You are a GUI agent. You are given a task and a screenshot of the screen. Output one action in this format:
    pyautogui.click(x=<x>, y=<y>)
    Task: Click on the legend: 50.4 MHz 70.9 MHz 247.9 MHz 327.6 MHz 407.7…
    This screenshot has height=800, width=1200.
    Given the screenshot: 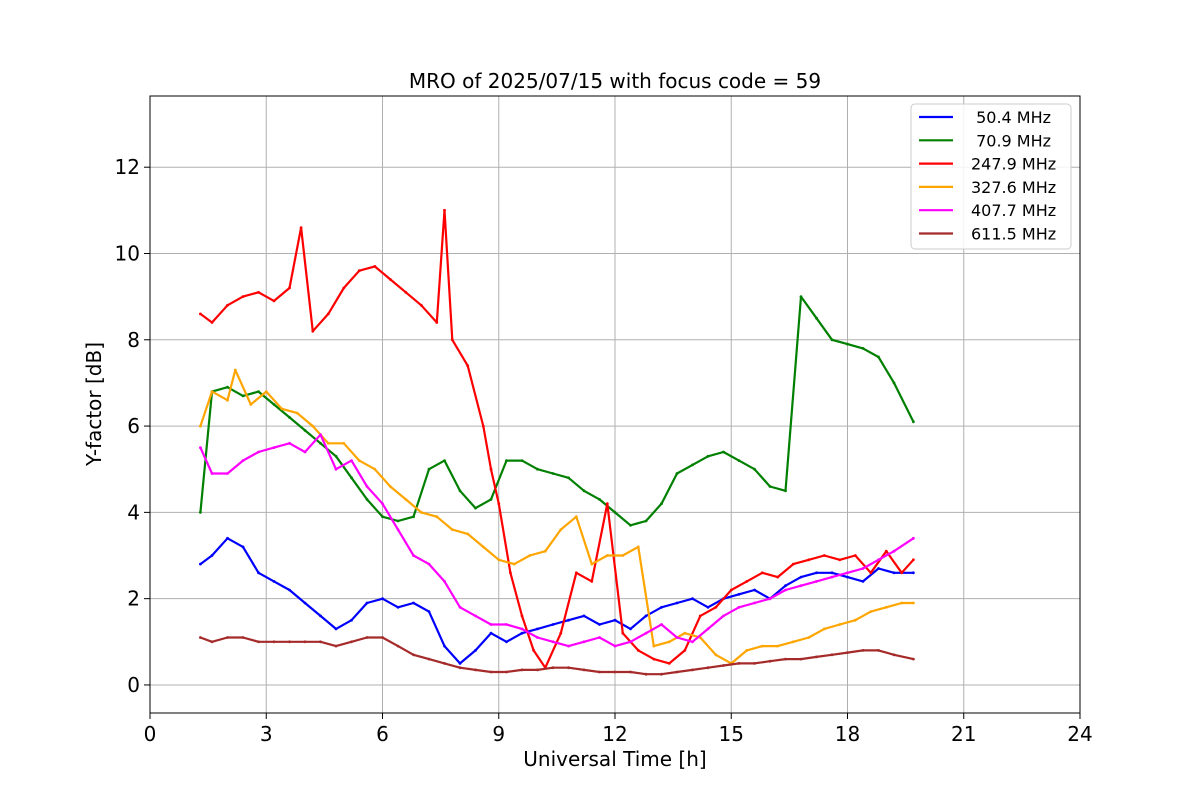 What is the action you would take?
    pyautogui.click(x=991, y=176)
    